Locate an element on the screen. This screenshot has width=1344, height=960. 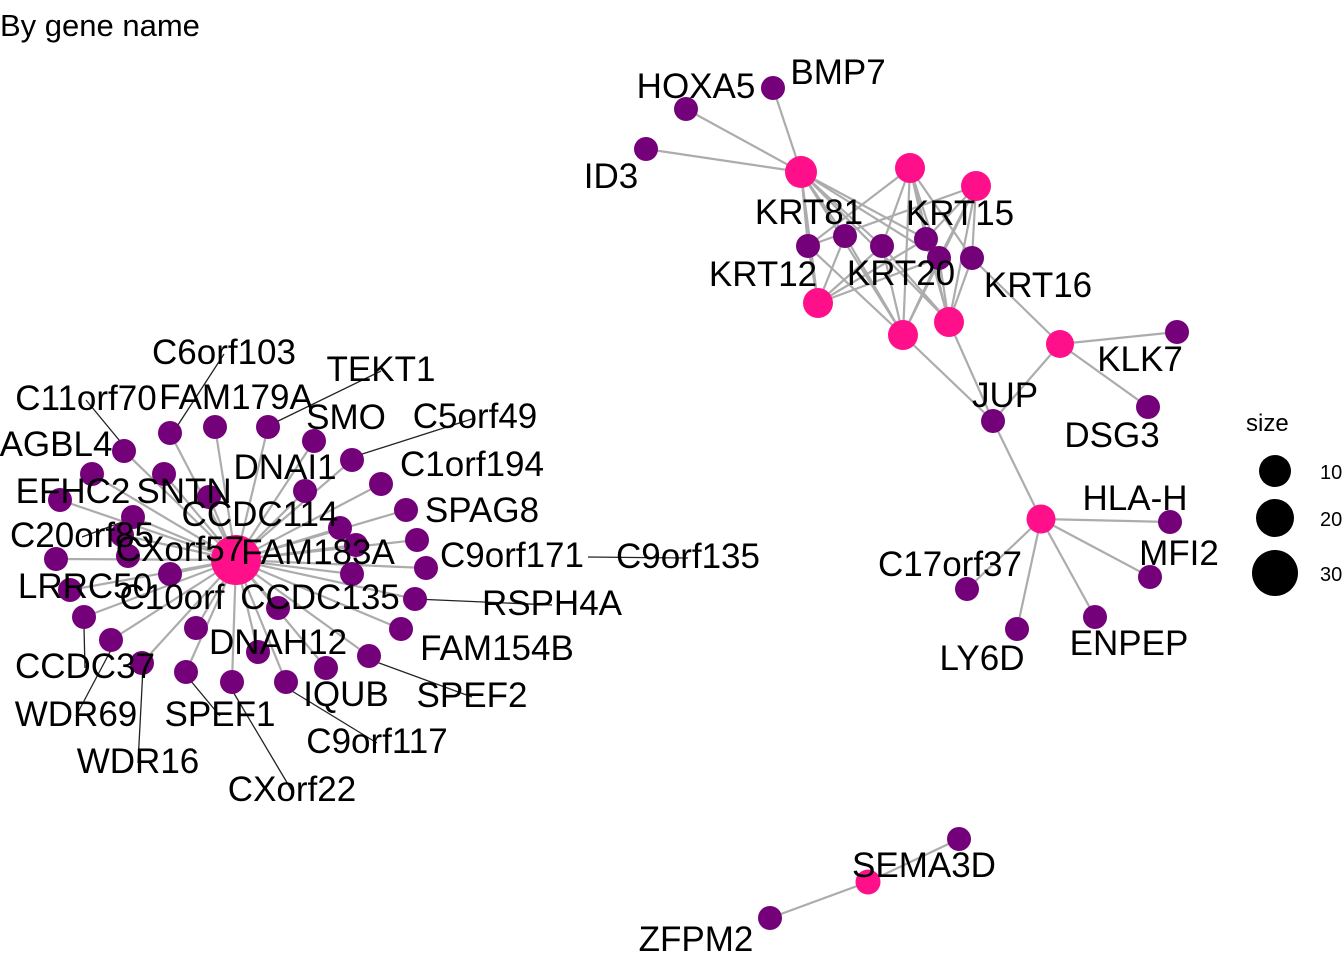
node-sntn is located at coordinates (209, 497).